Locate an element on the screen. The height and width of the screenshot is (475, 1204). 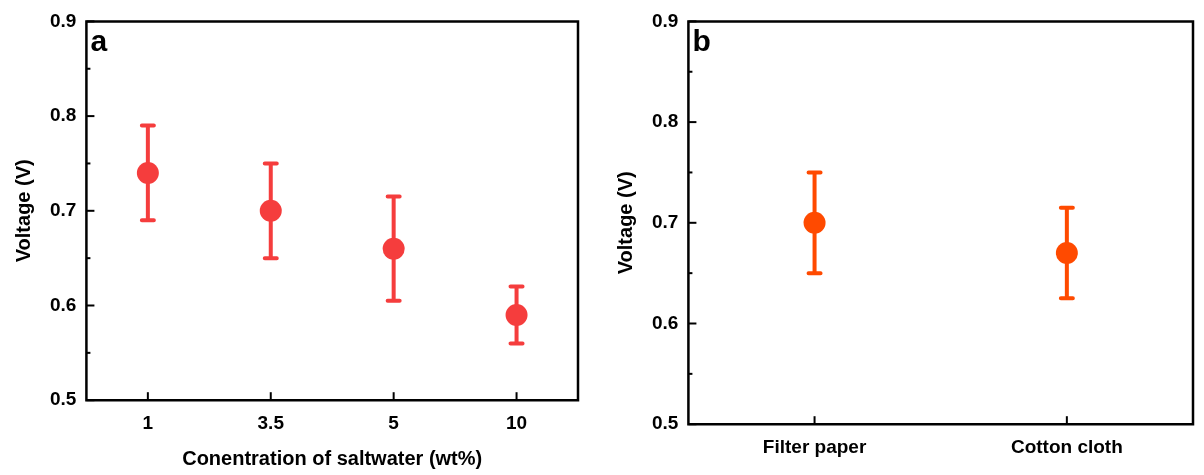
x-tick-label: Filter paper is located at coordinates (814, 446).